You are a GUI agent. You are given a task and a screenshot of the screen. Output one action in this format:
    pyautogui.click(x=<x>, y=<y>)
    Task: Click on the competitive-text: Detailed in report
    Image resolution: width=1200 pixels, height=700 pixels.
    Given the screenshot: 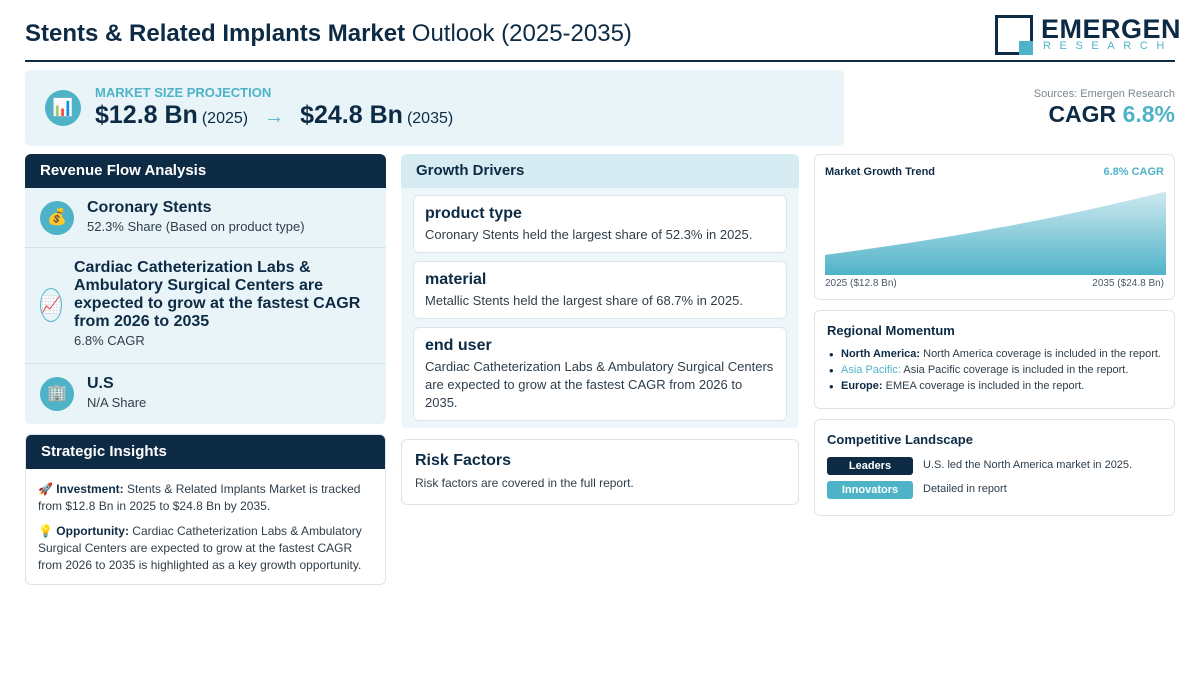 What is the action you would take?
    pyautogui.click(x=965, y=489)
    